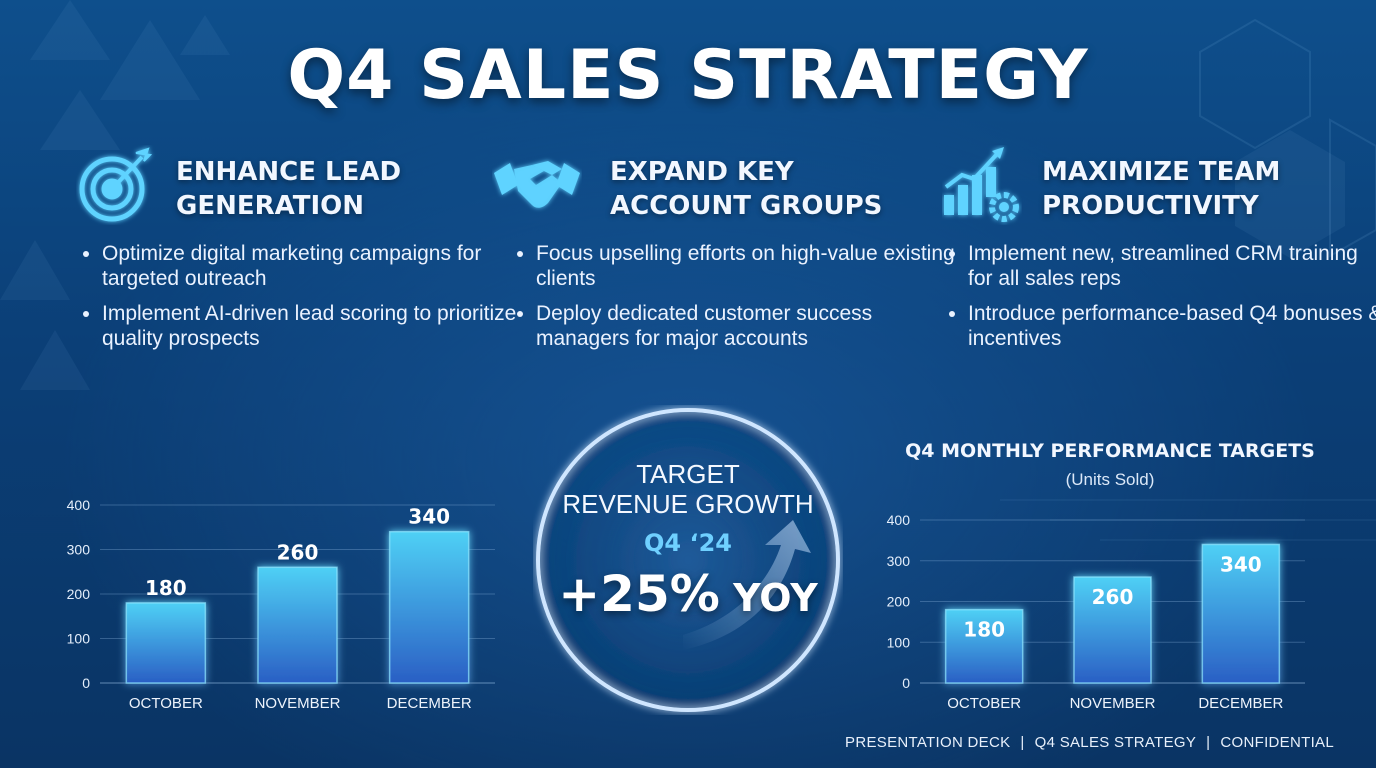 The image size is (1376, 768). I want to click on footer-item: Q4 SALES STRATEGY, so click(1115, 742).